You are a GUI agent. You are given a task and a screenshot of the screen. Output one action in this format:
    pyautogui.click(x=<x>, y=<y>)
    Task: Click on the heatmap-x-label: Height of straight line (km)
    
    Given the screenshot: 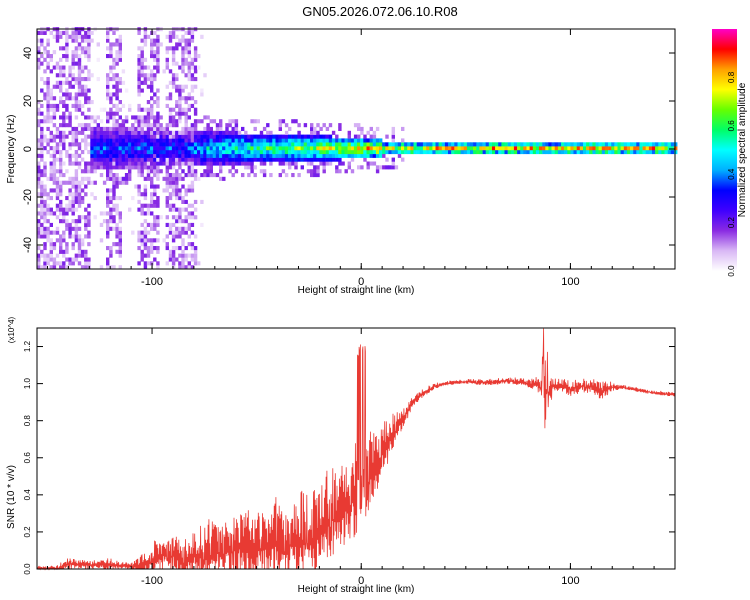 What is the action you would take?
    pyautogui.click(x=356, y=290)
    